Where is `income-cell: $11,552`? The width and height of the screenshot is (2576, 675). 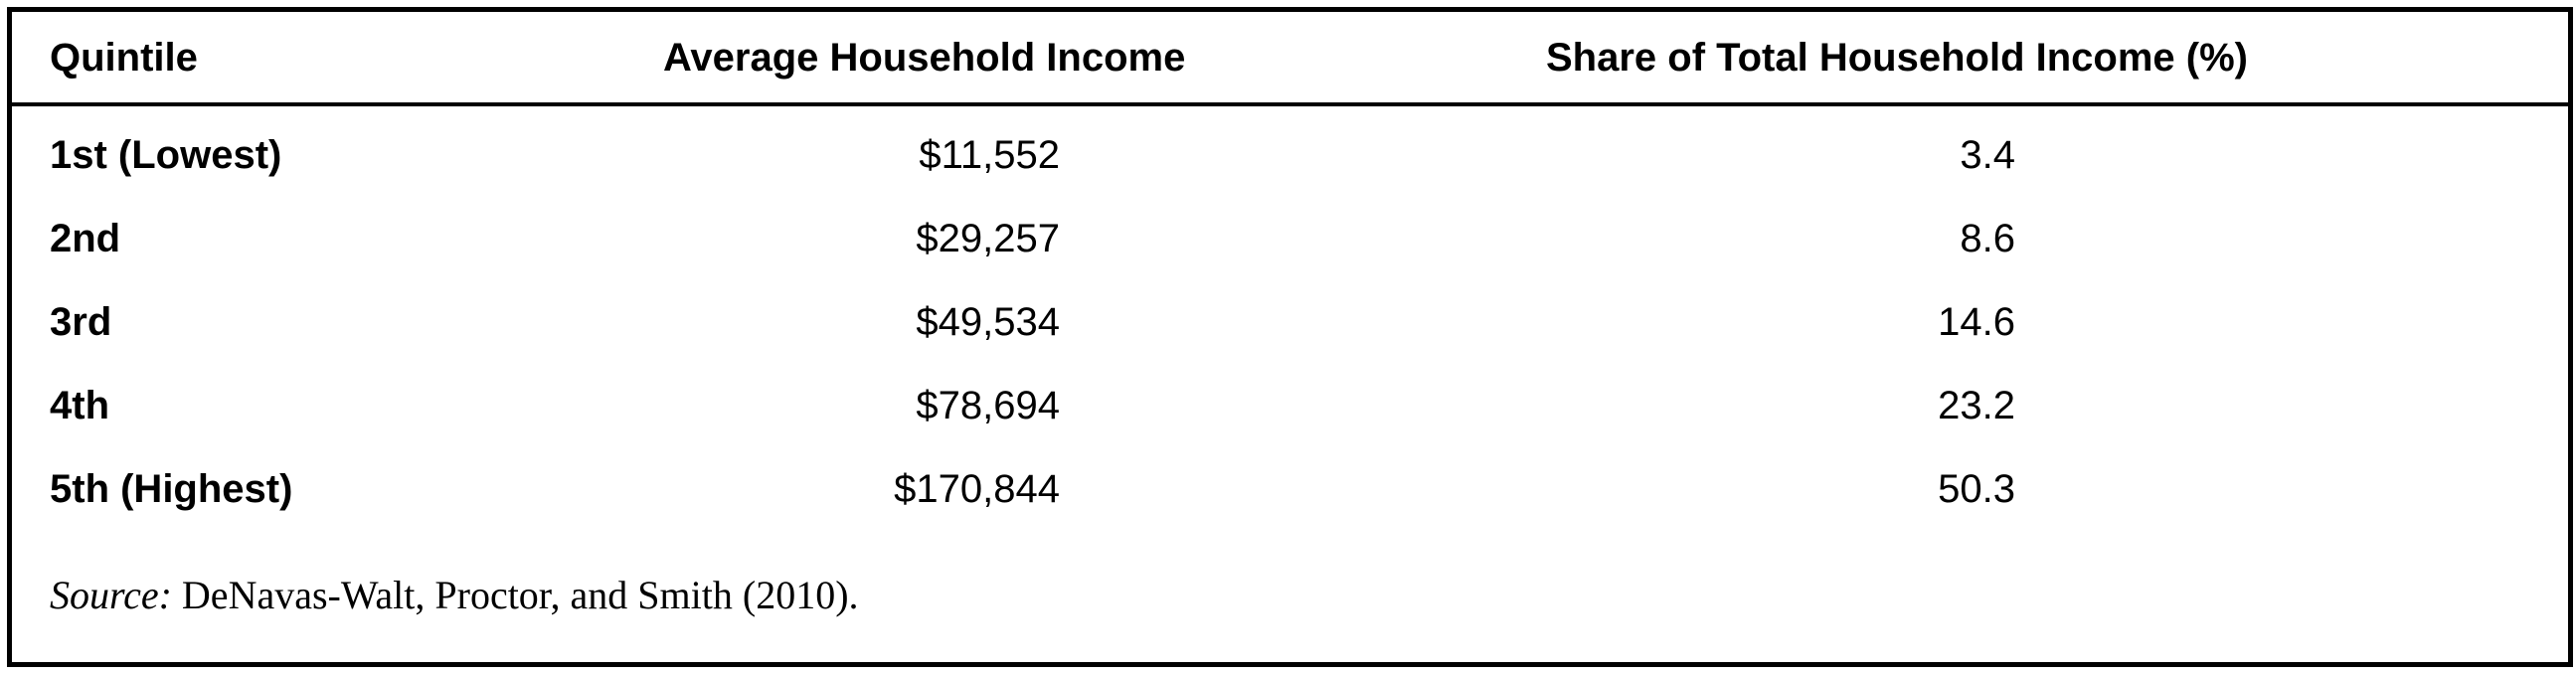 income-cell: $11,552 is located at coordinates (989, 155).